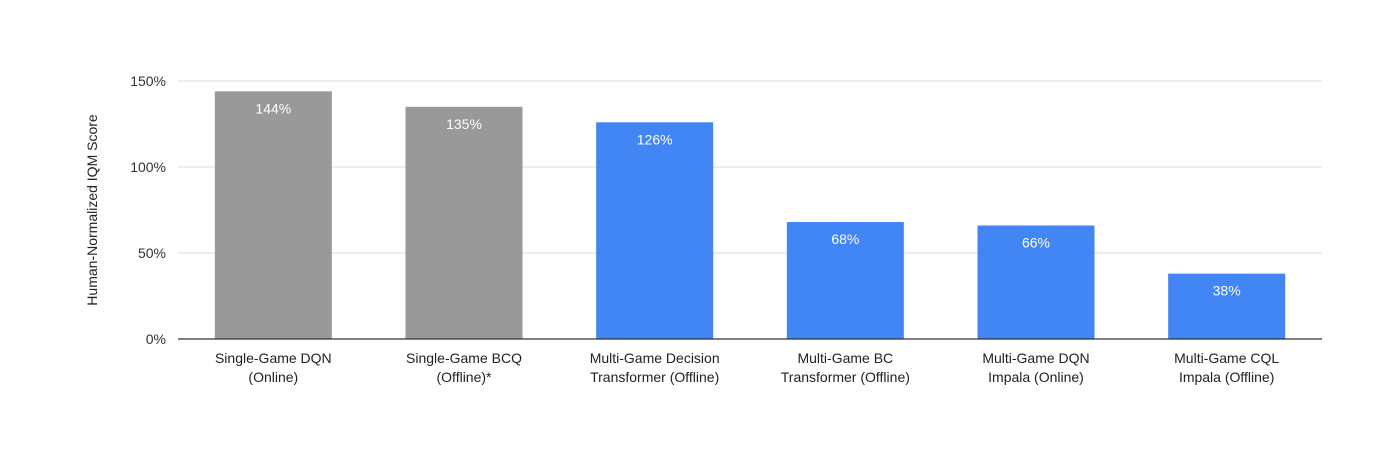 This screenshot has height=460, width=1400. What do you see at coordinates (655, 358) in the screenshot?
I see `x-tick-label: Multi-Game Decision` at bounding box center [655, 358].